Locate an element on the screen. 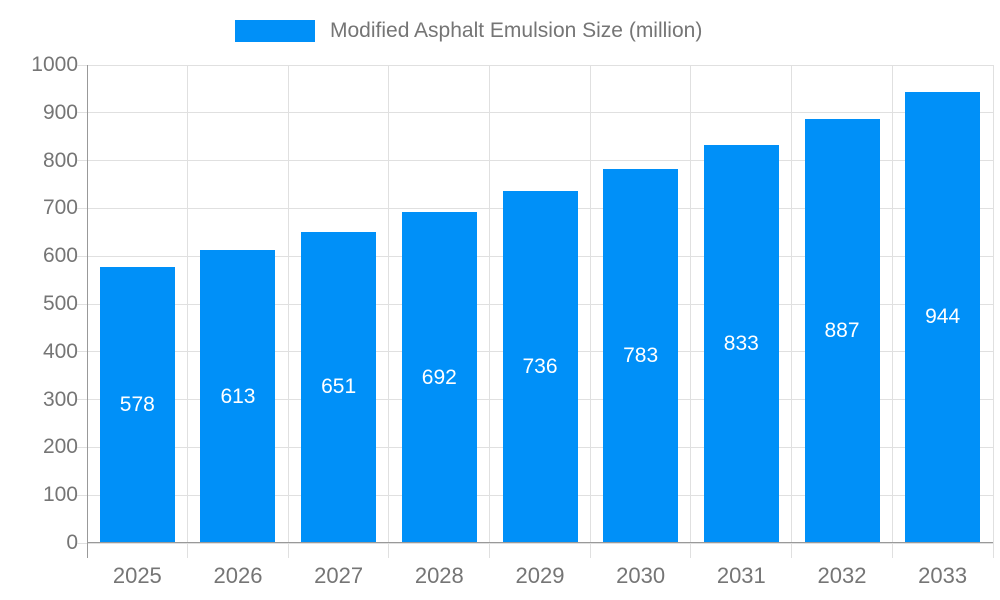  y-tick-label: 600 is located at coordinates (60, 256).